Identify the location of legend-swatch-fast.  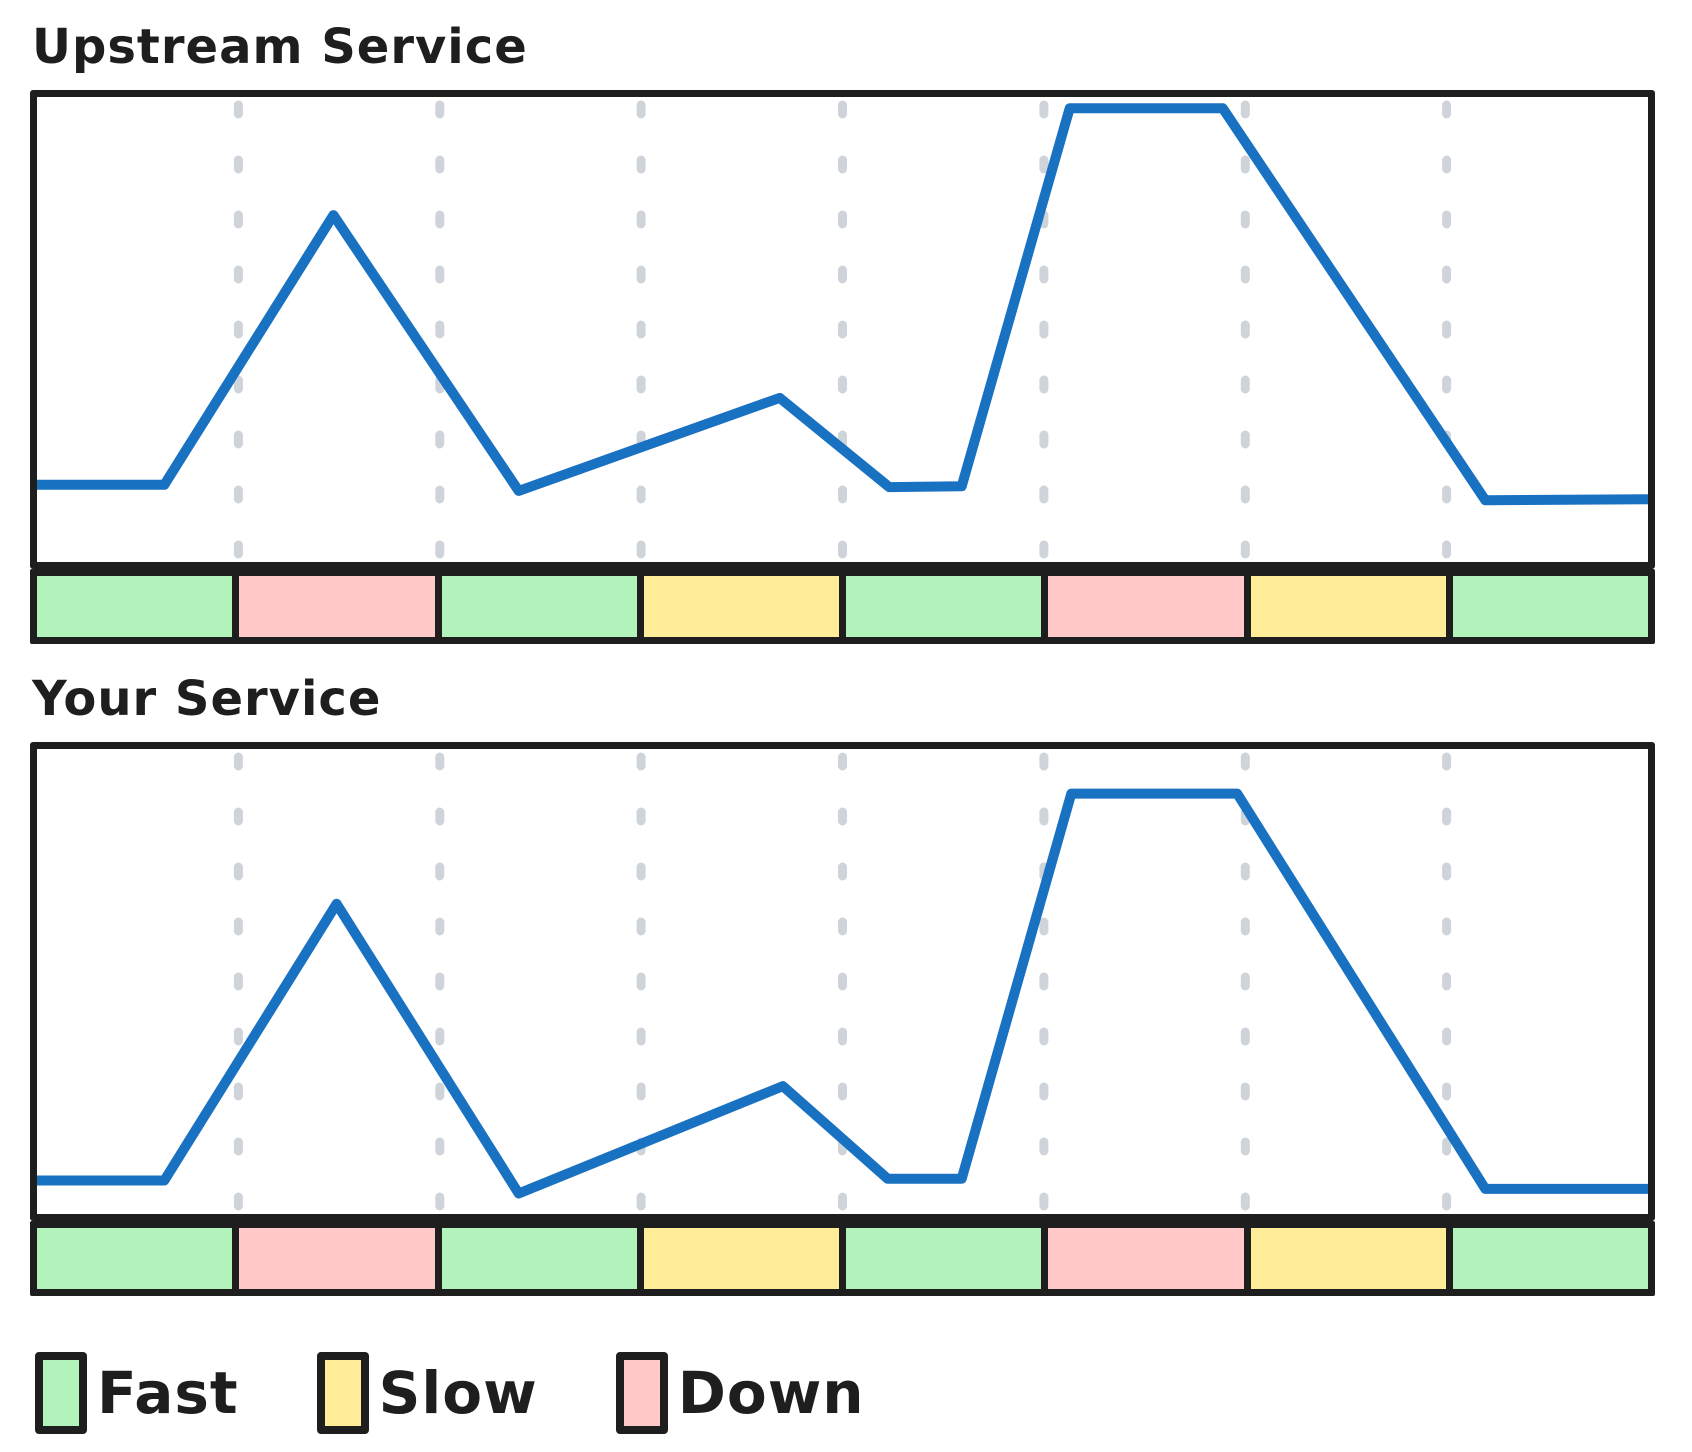
(61, 1393).